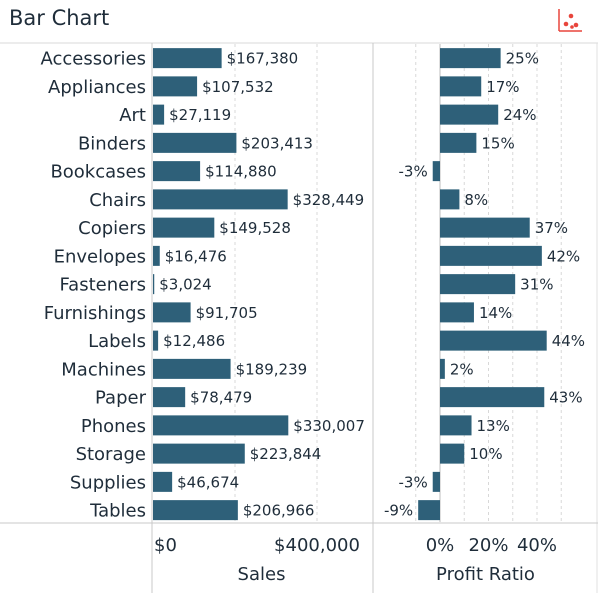 Image resolution: width=602 pixels, height=598 pixels. What do you see at coordinates (255, 228) in the screenshot?
I see `sales-value-label-copiers: $149,528` at bounding box center [255, 228].